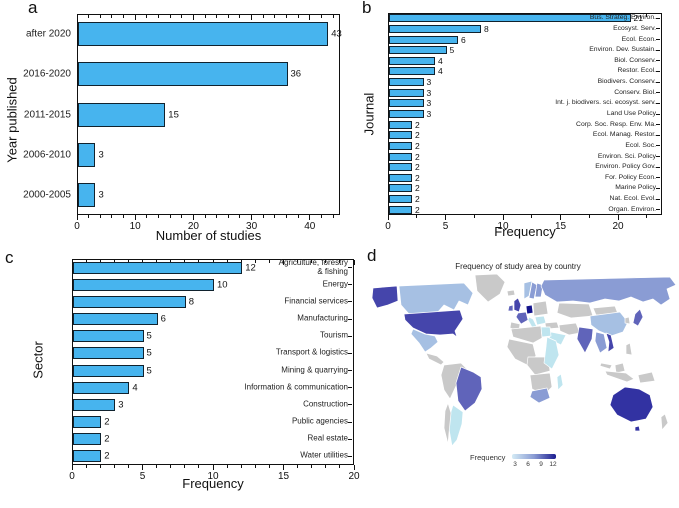 This screenshot has width=679, height=508. What do you see at coordinates (625, 167) in the screenshot?
I see `category-label: Environ. Policy Gov.` at bounding box center [625, 167].